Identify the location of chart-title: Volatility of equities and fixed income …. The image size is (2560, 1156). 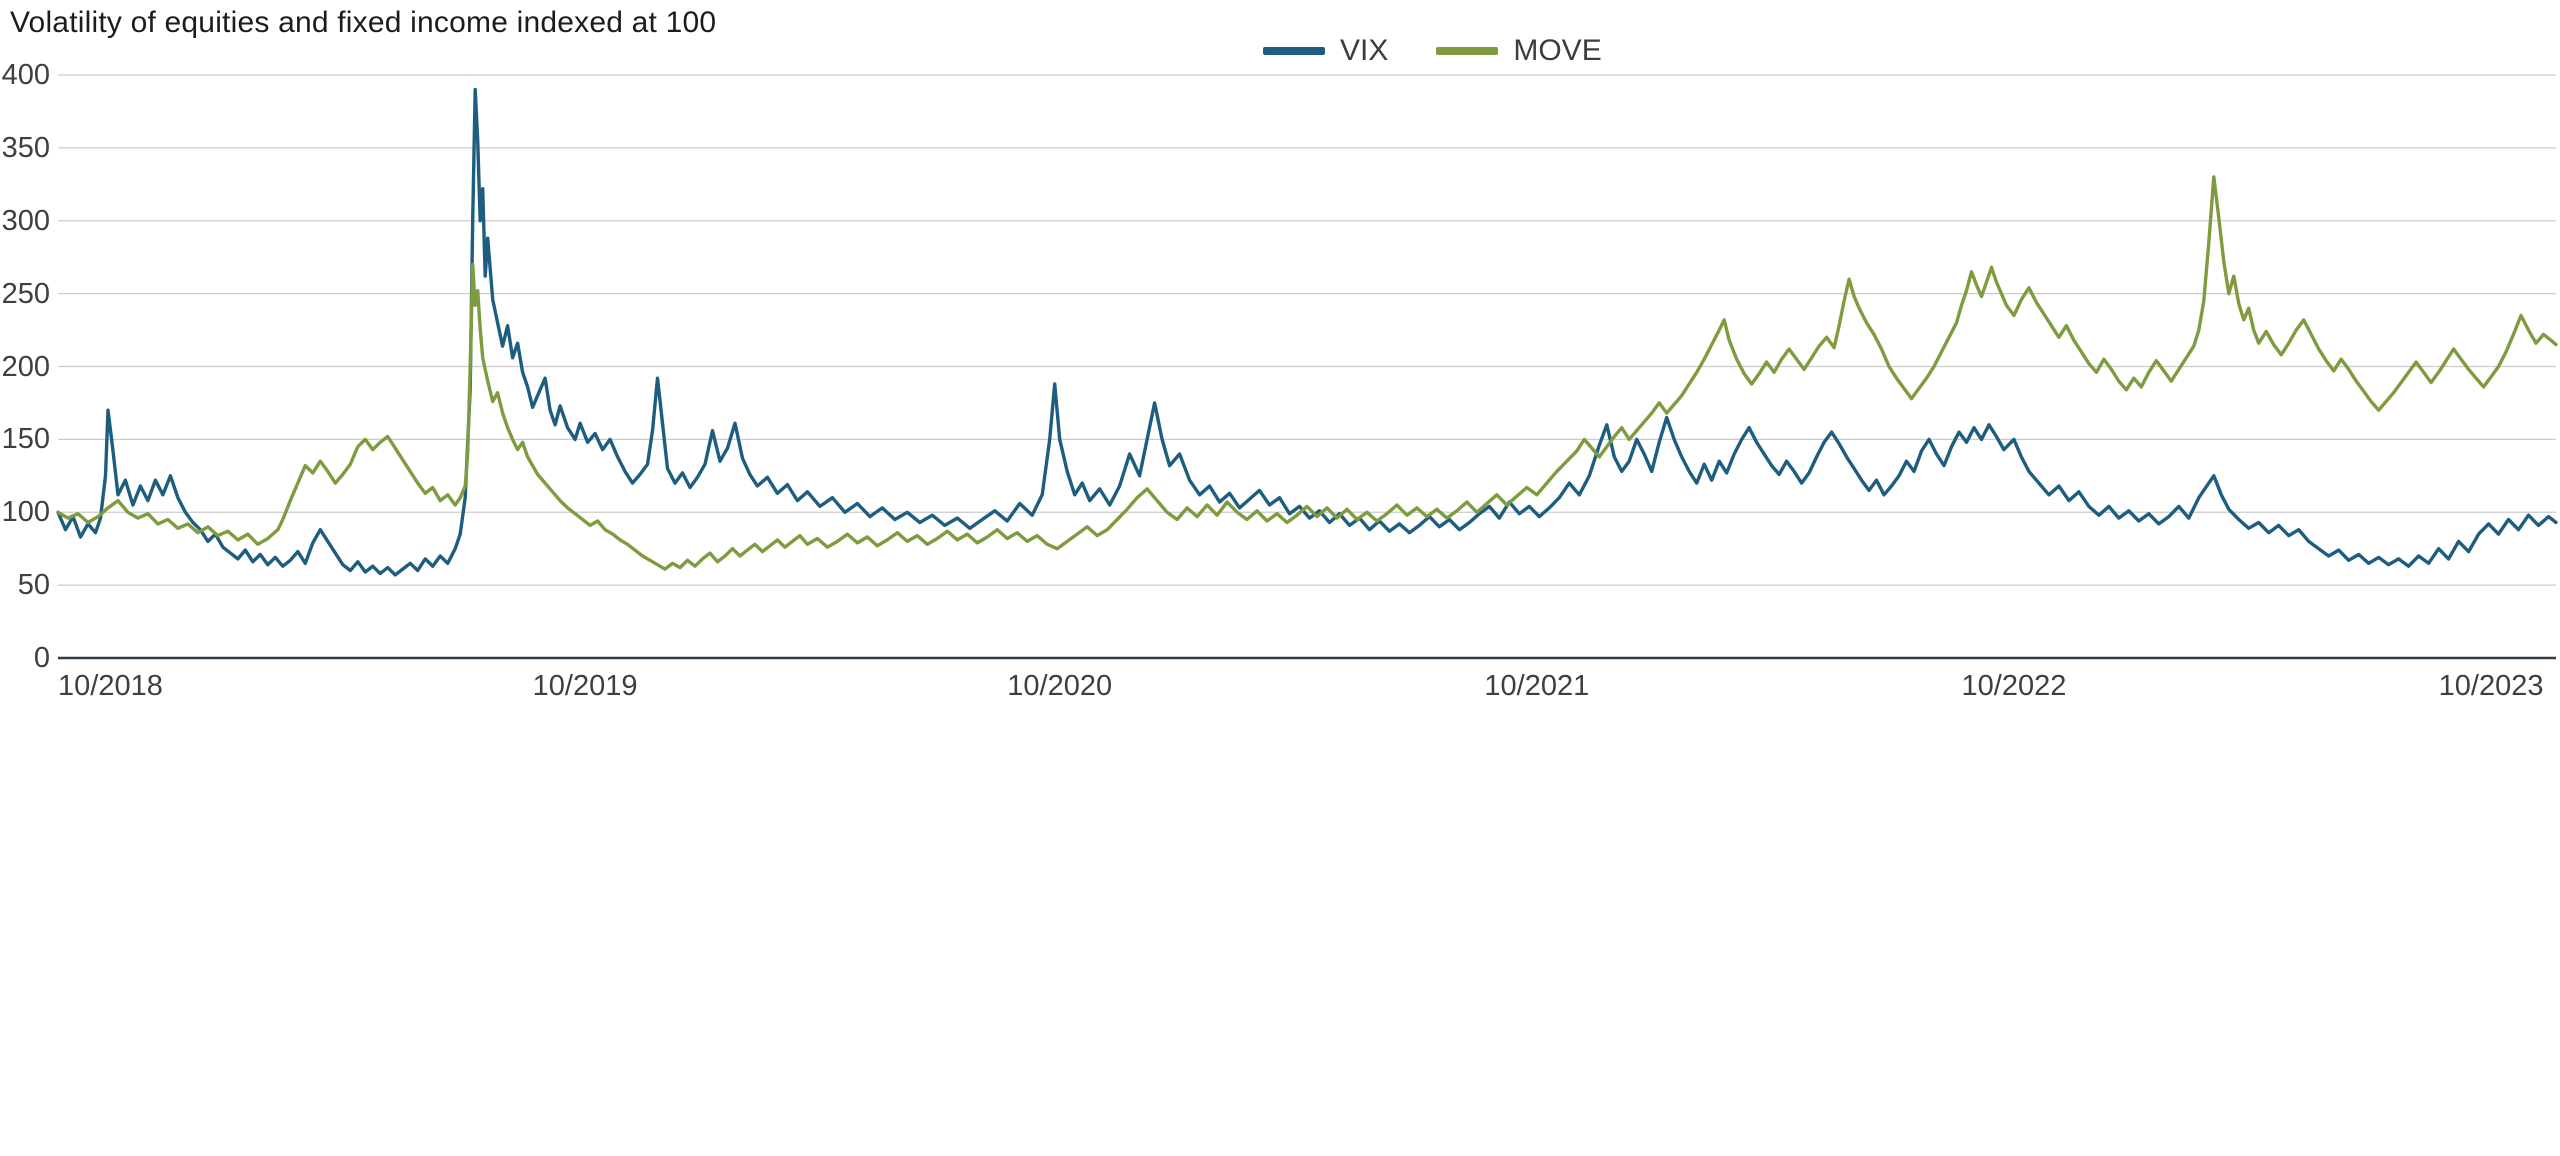
(363, 22).